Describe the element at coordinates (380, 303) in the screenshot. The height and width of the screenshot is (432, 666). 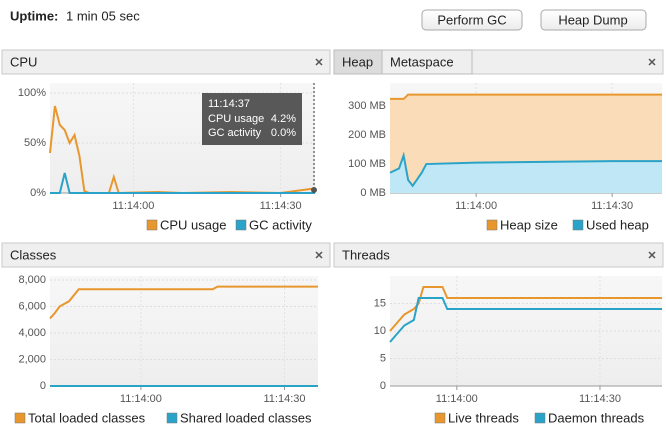
I see `y-tick-label: 15` at that location.